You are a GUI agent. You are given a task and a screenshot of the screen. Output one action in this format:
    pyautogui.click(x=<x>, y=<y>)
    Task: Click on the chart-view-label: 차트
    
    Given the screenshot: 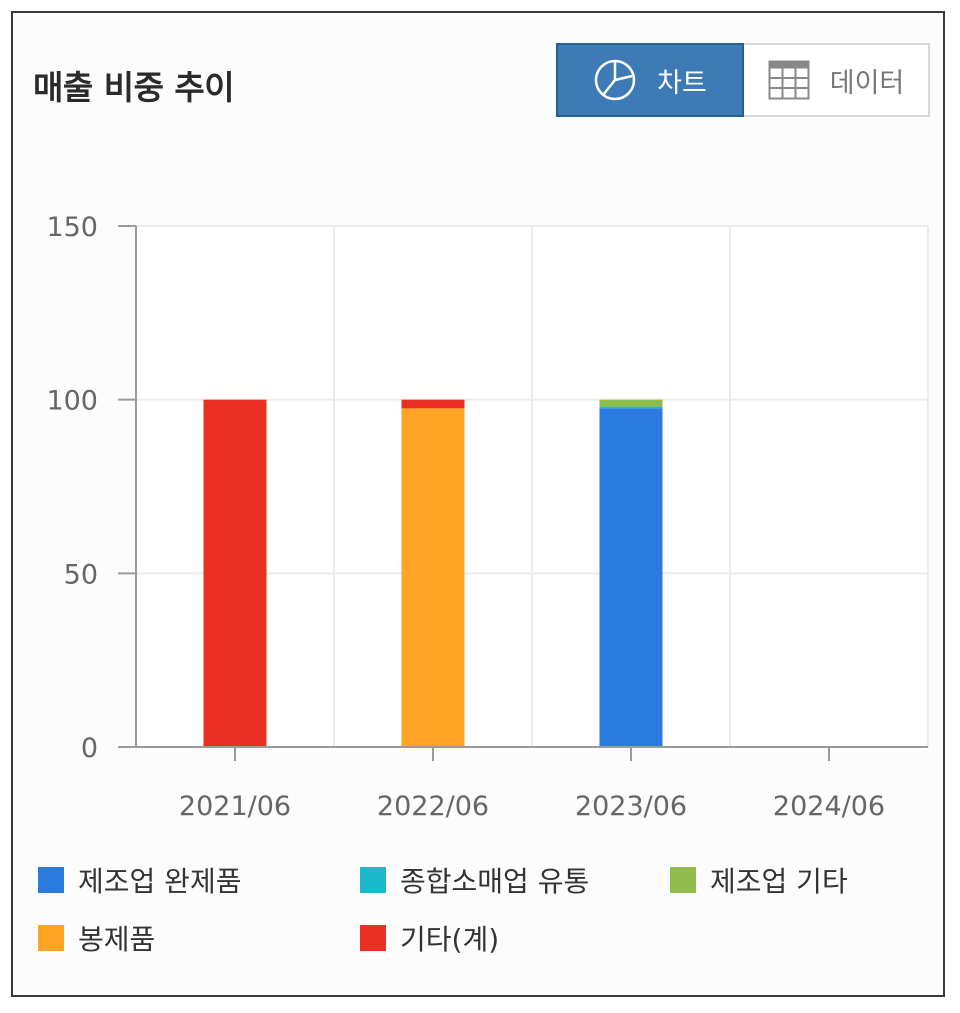 What is the action you would take?
    pyautogui.click(x=682, y=83)
    